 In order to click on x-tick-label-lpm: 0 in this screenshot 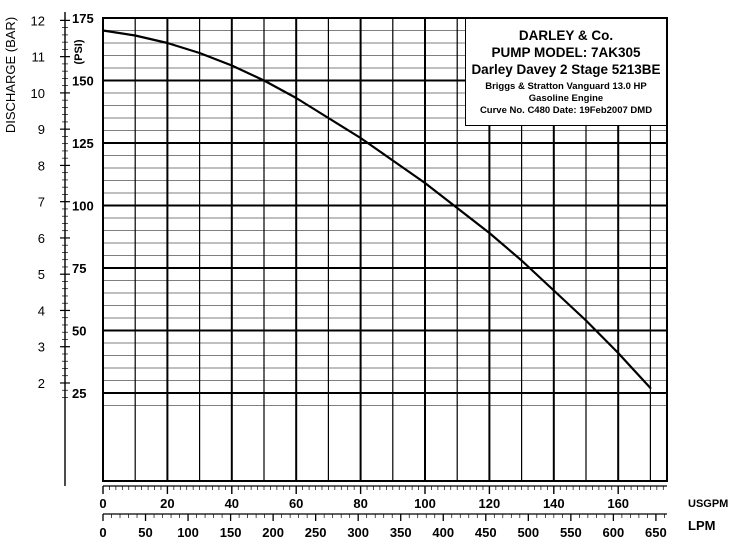, I will do `click(102, 532)`.